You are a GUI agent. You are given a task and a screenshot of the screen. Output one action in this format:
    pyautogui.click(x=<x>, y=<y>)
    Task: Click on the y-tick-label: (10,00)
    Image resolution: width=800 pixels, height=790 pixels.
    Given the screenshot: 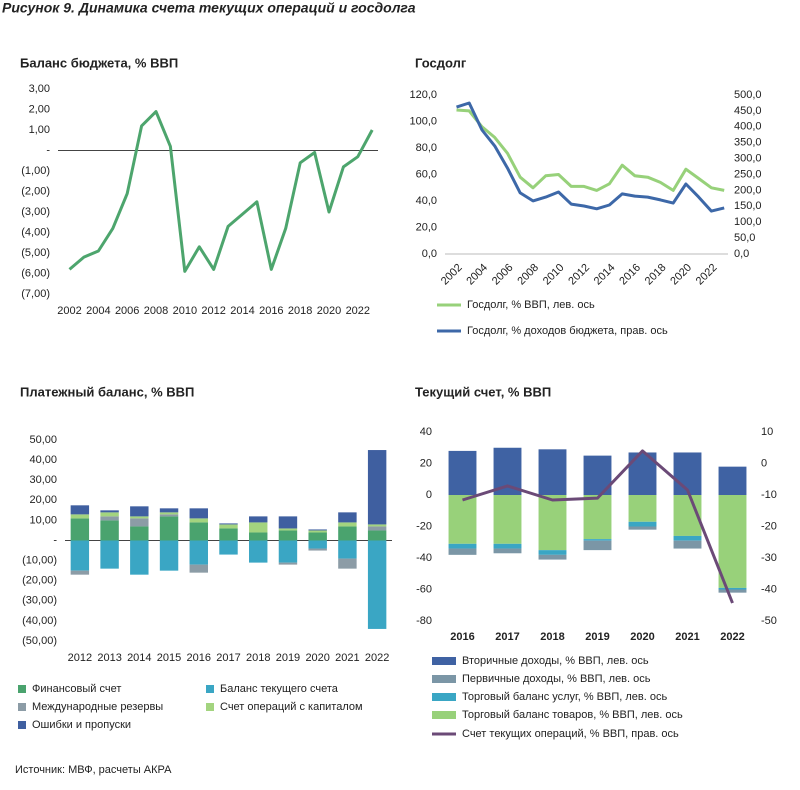 What is the action you would take?
    pyautogui.click(x=39, y=561)
    